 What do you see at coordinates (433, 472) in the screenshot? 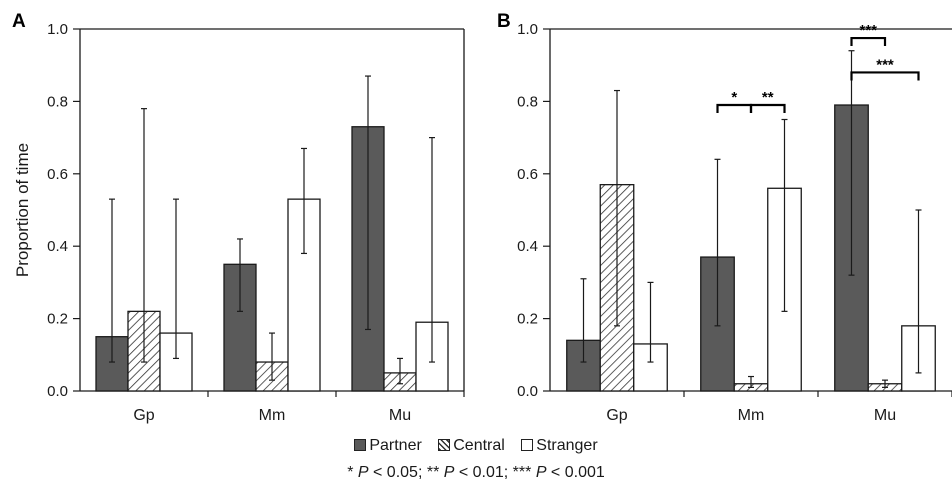
I see `footnote-text: **` at bounding box center [433, 472].